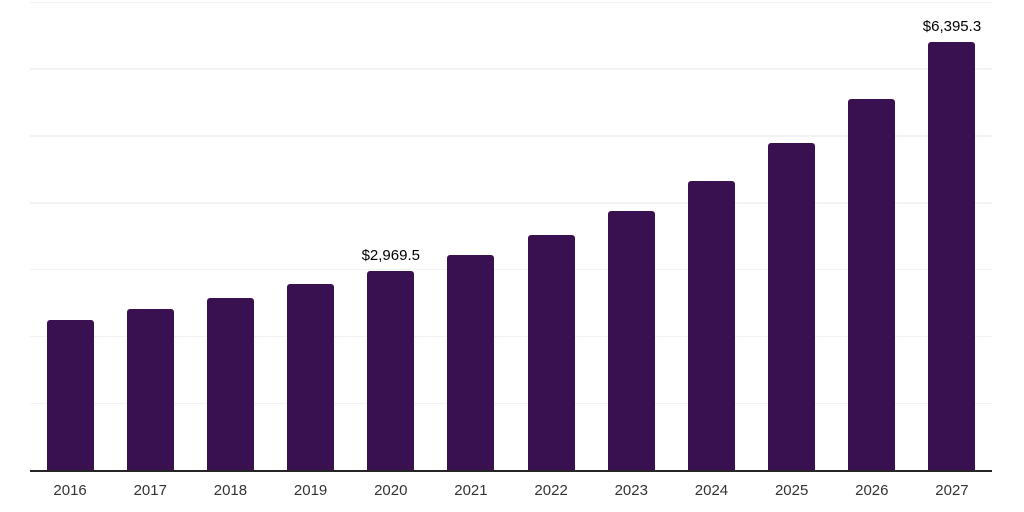 The image size is (1024, 512). Describe the element at coordinates (70, 490) in the screenshot. I see `x-tick-label-2016: 2016` at that location.